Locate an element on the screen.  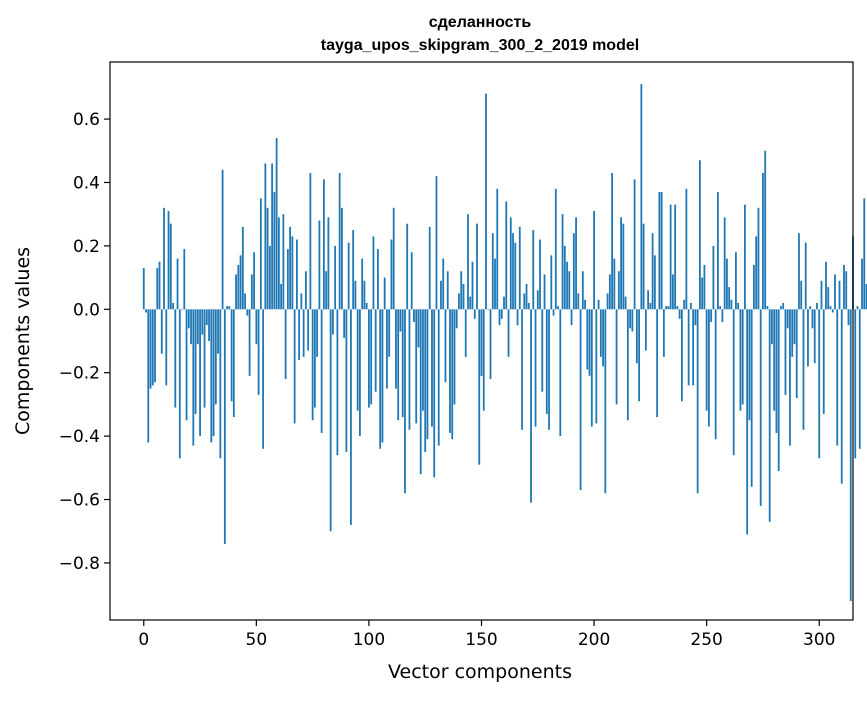
x-tick-label: 0 is located at coordinates (143, 640).